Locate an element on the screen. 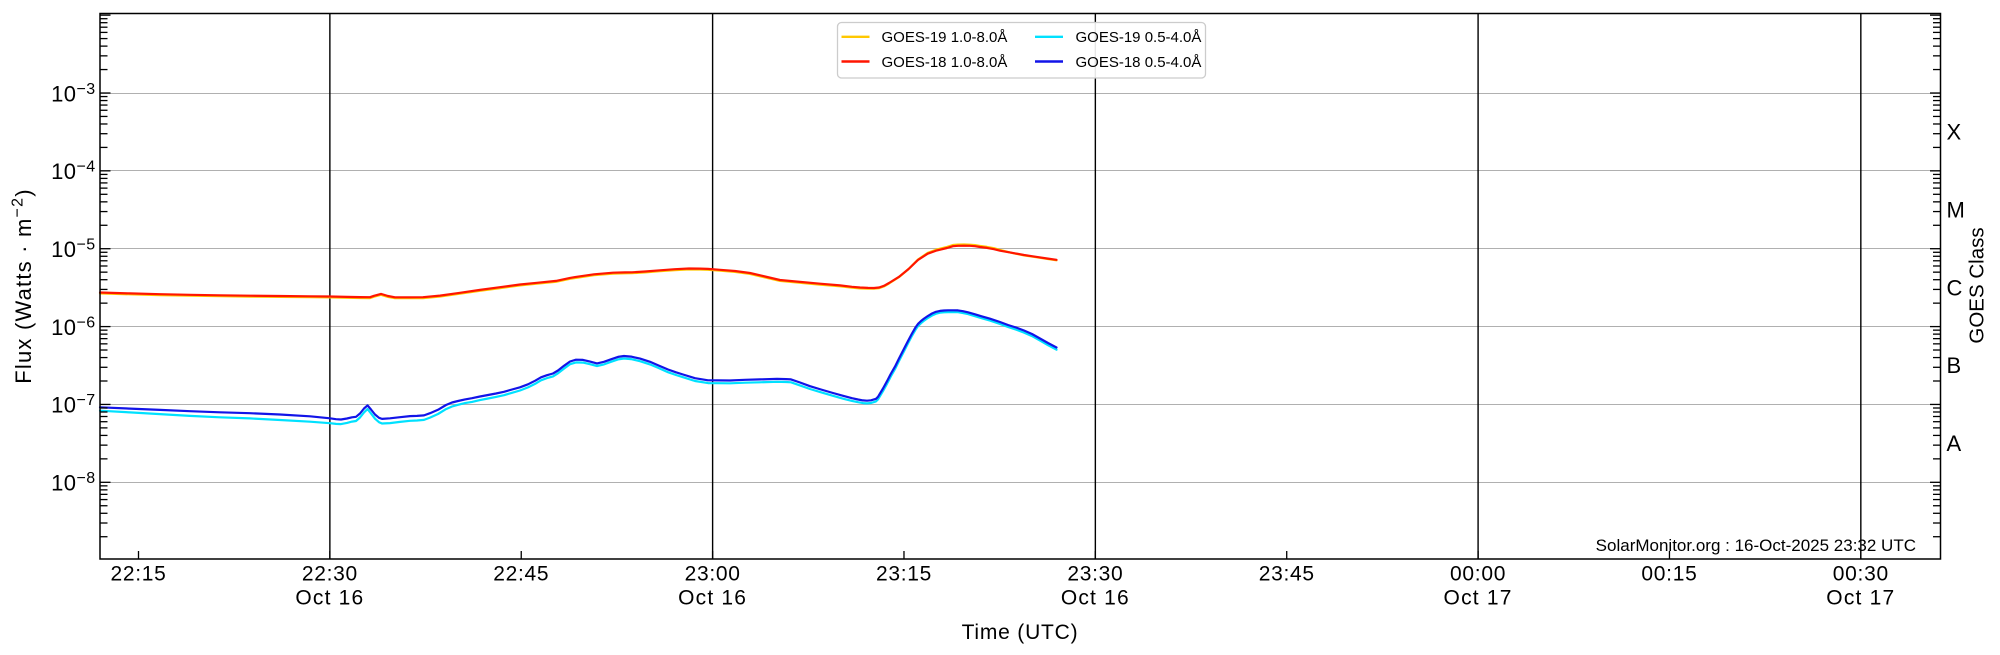 The height and width of the screenshot is (655, 2000). svg-text: 23:00 is located at coordinates (713, 574).